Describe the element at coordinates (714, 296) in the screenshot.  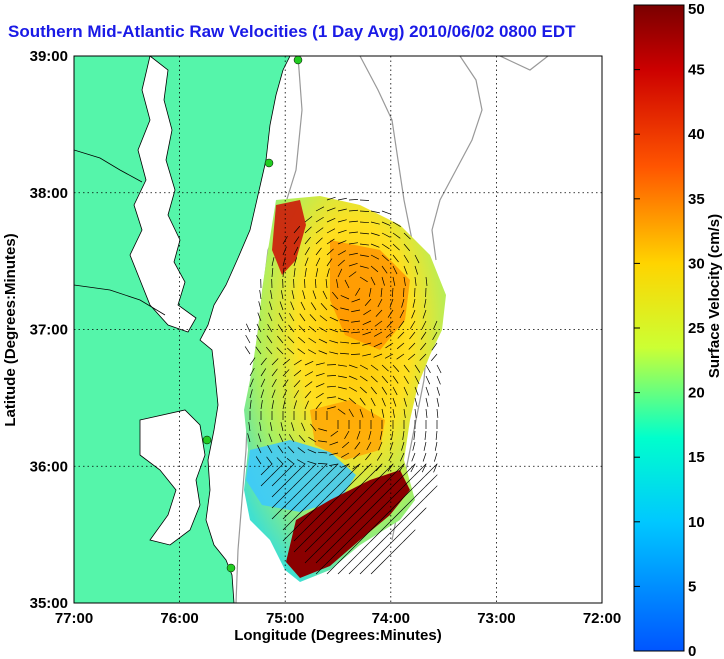
I see `colorbar-label: Surface Velocity (cm/s)` at that location.